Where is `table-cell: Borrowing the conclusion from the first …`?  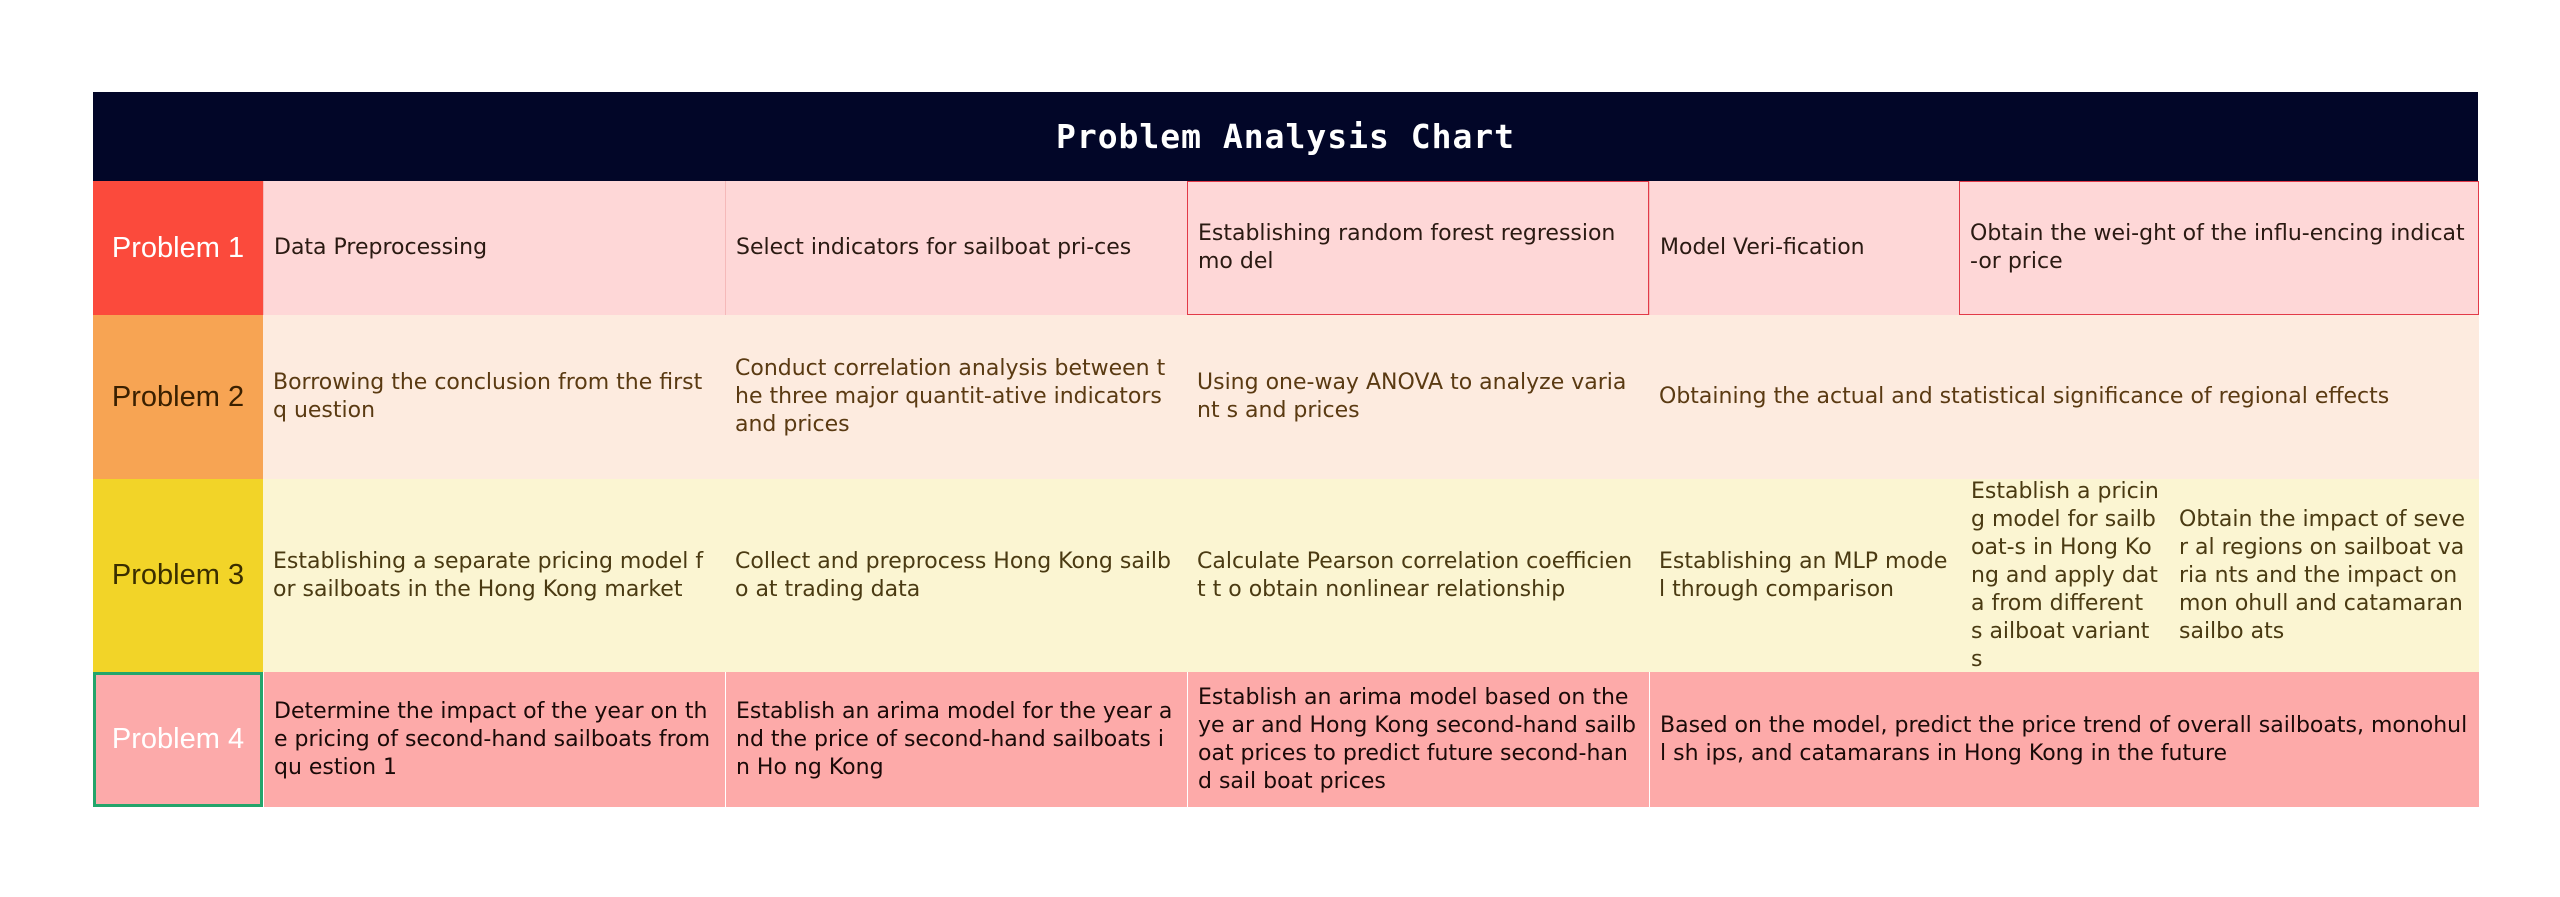
table-cell: Borrowing the conclusion from the first … is located at coordinates (494, 397).